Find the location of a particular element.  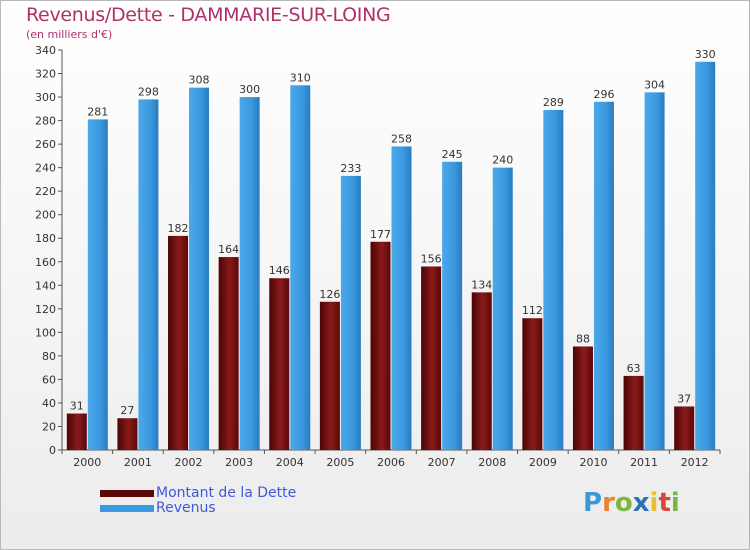

dette-value-label: 126 is located at coordinates (329, 294).